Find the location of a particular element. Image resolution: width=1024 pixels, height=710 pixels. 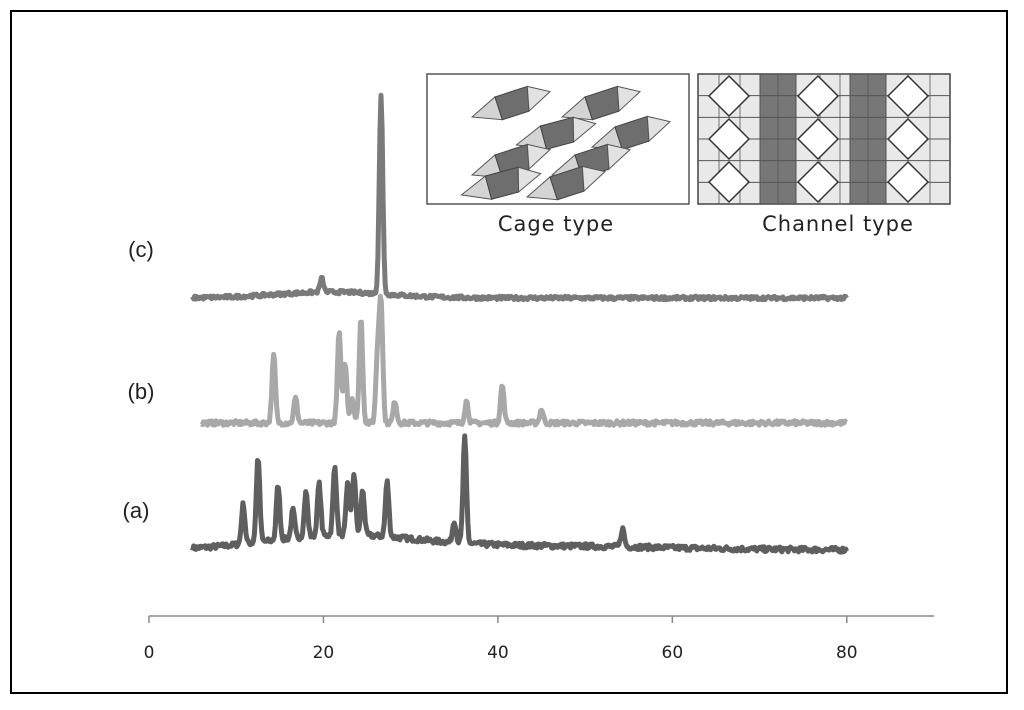

series-label-a: (a) is located at coordinates (136, 510).